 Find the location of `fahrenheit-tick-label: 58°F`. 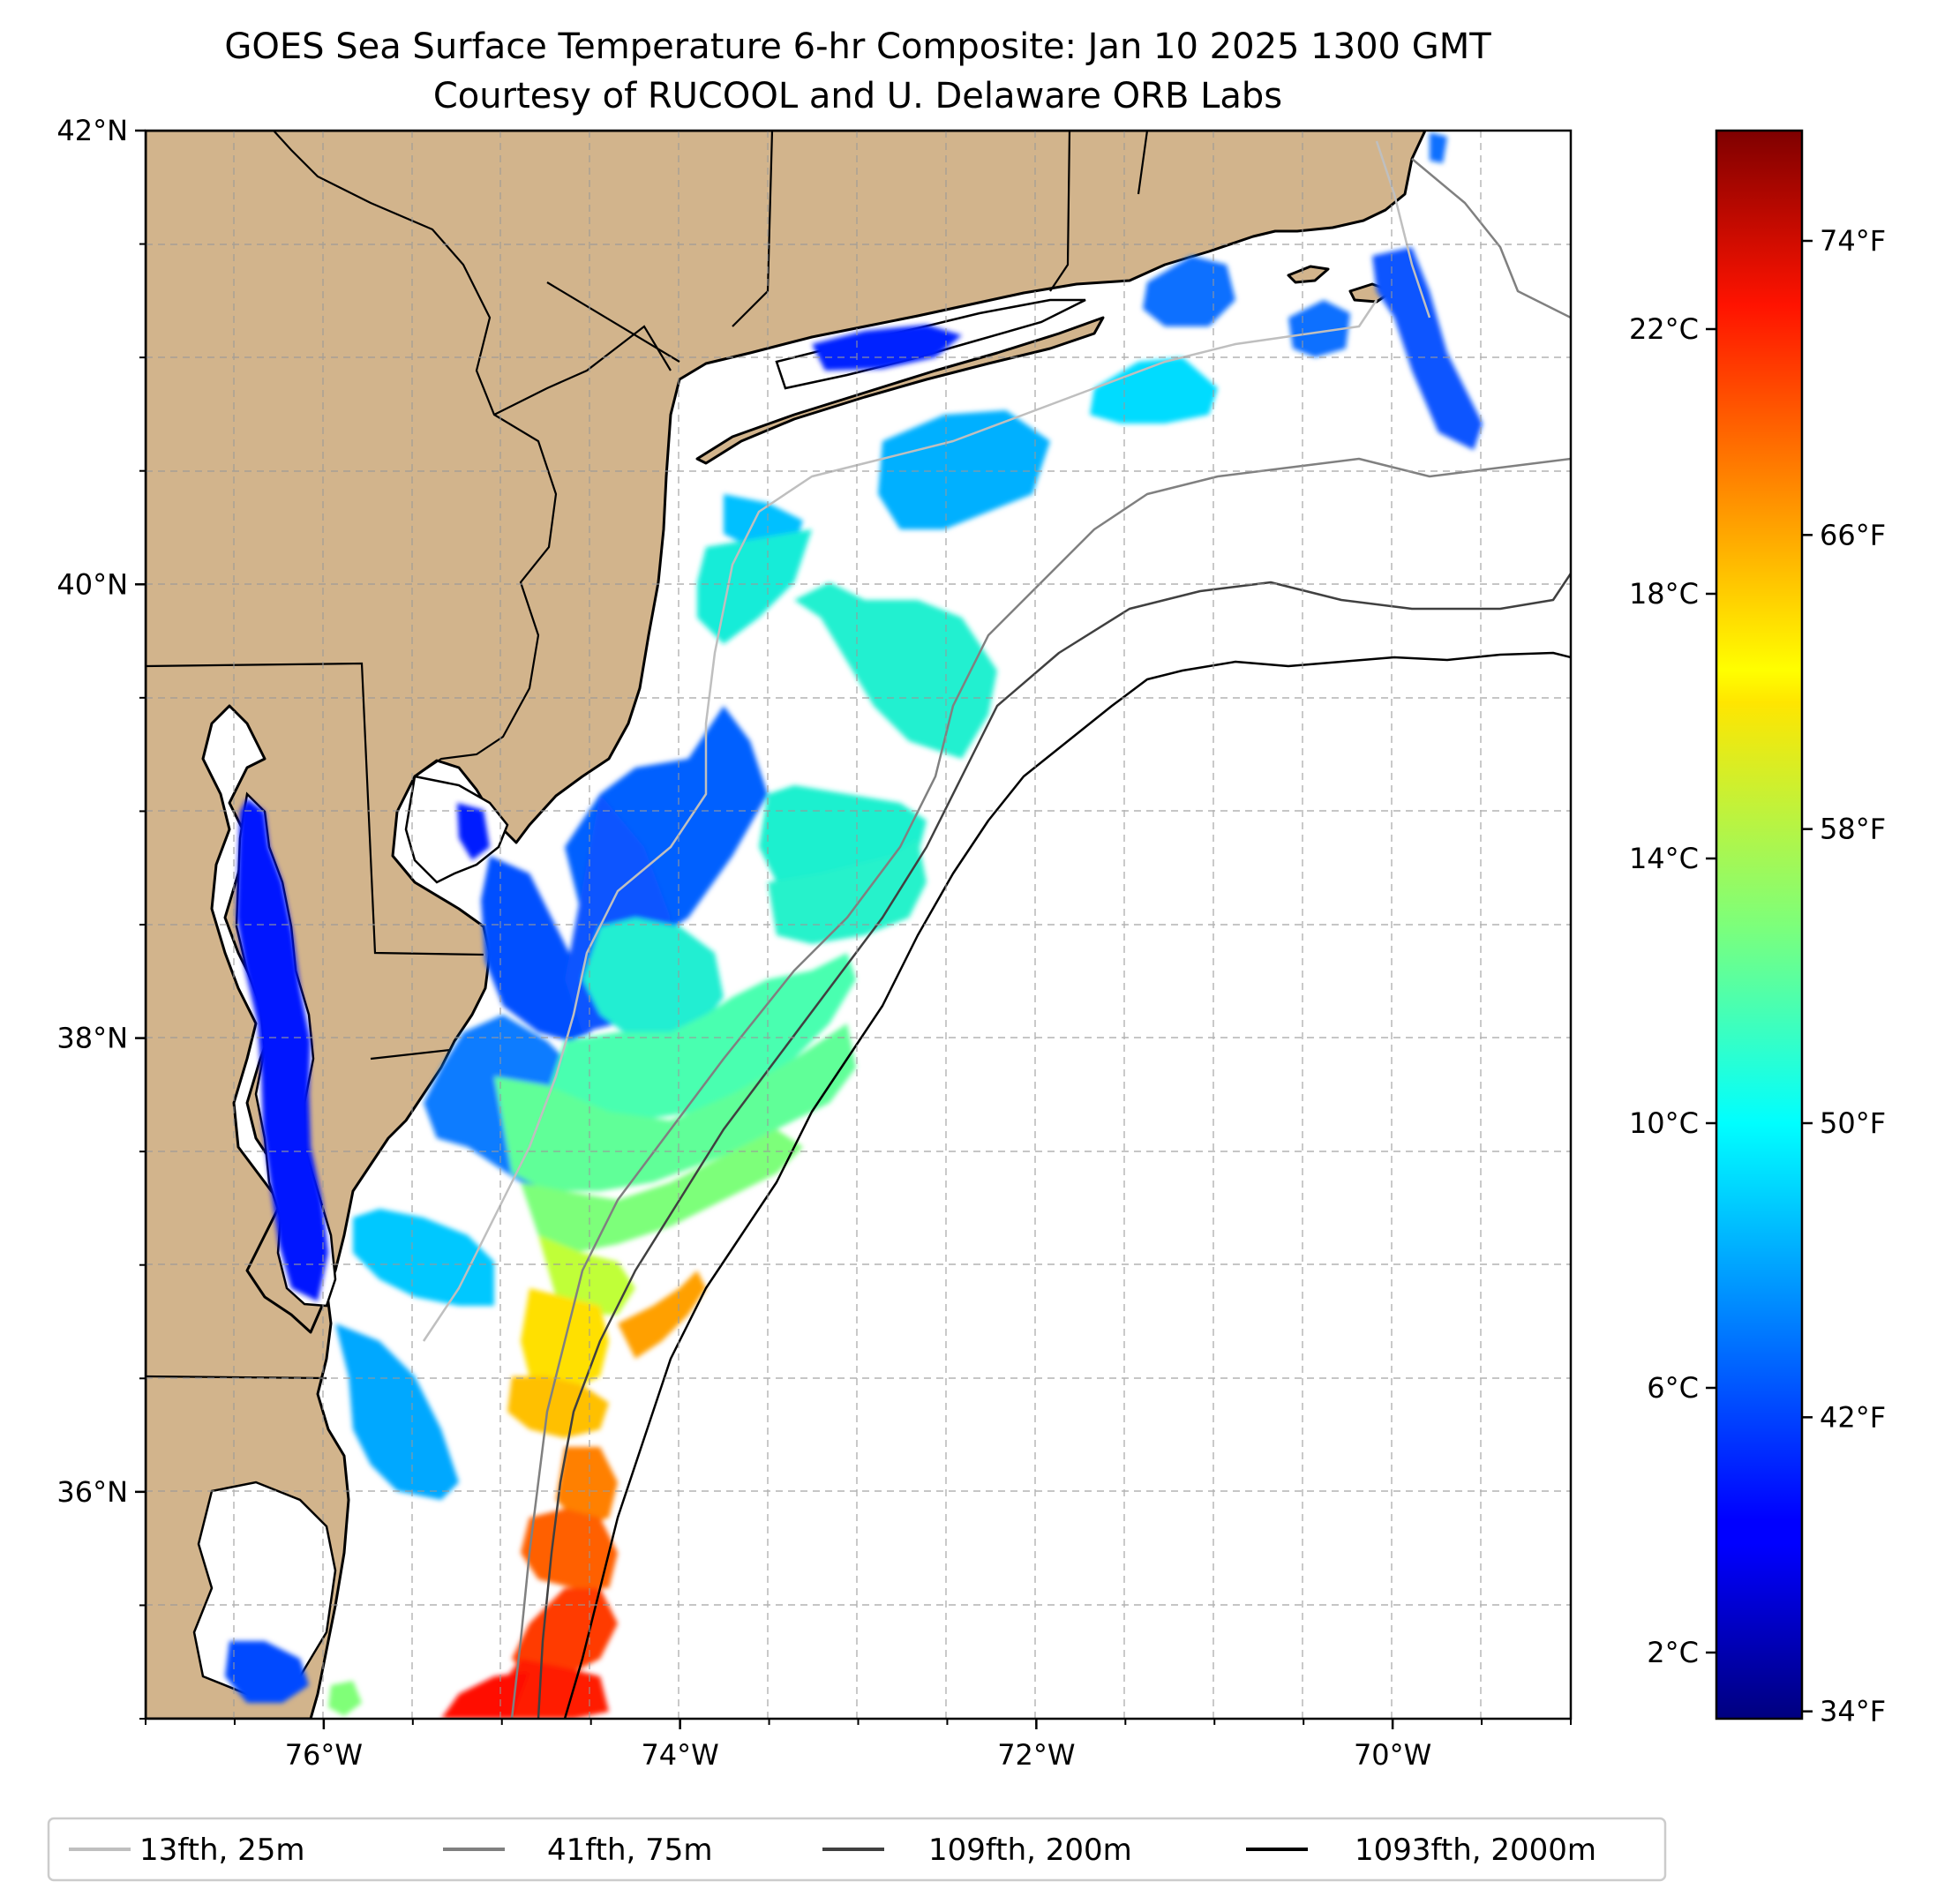

fahrenheit-tick-label: 58°F is located at coordinates (1853, 829).